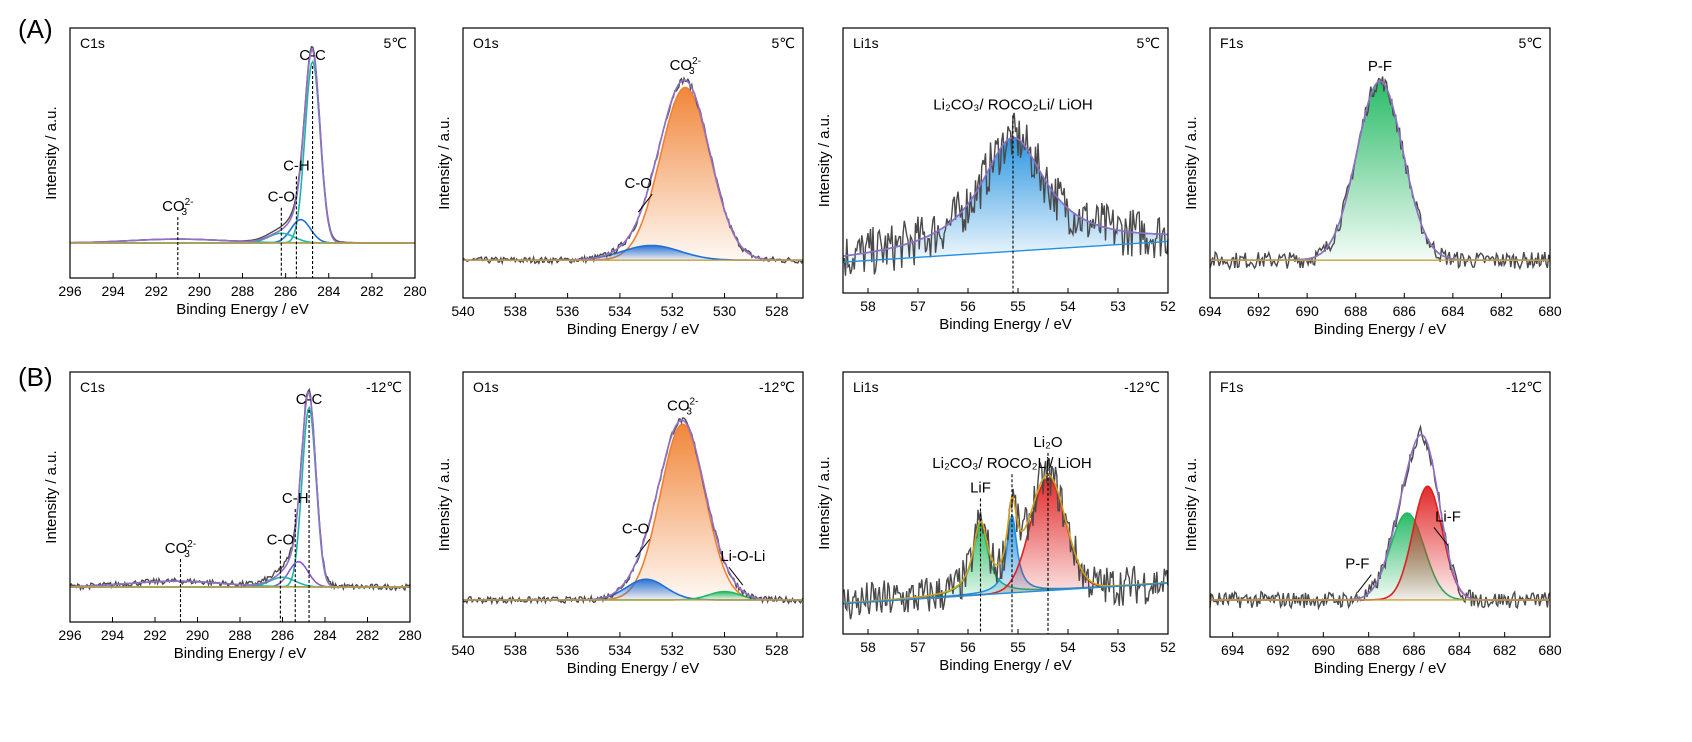 The image size is (1692, 742). What do you see at coordinates (1047, 442) in the screenshot?
I see `annotation-label: Li₂O` at bounding box center [1047, 442].